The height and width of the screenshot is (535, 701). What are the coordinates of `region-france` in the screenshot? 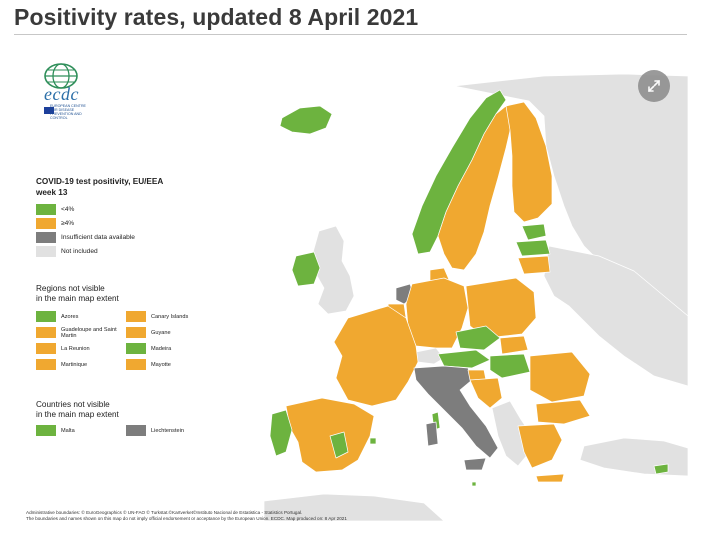 It's located at (376, 356).